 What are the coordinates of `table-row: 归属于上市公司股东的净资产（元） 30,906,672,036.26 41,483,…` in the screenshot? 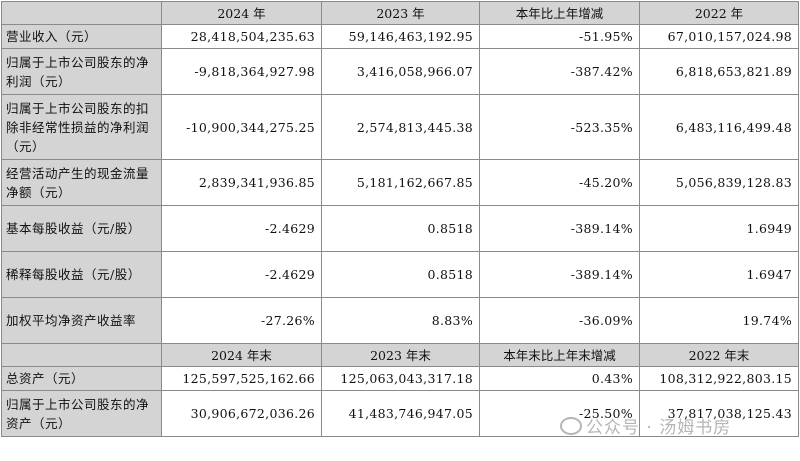 It's located at (400, 413).